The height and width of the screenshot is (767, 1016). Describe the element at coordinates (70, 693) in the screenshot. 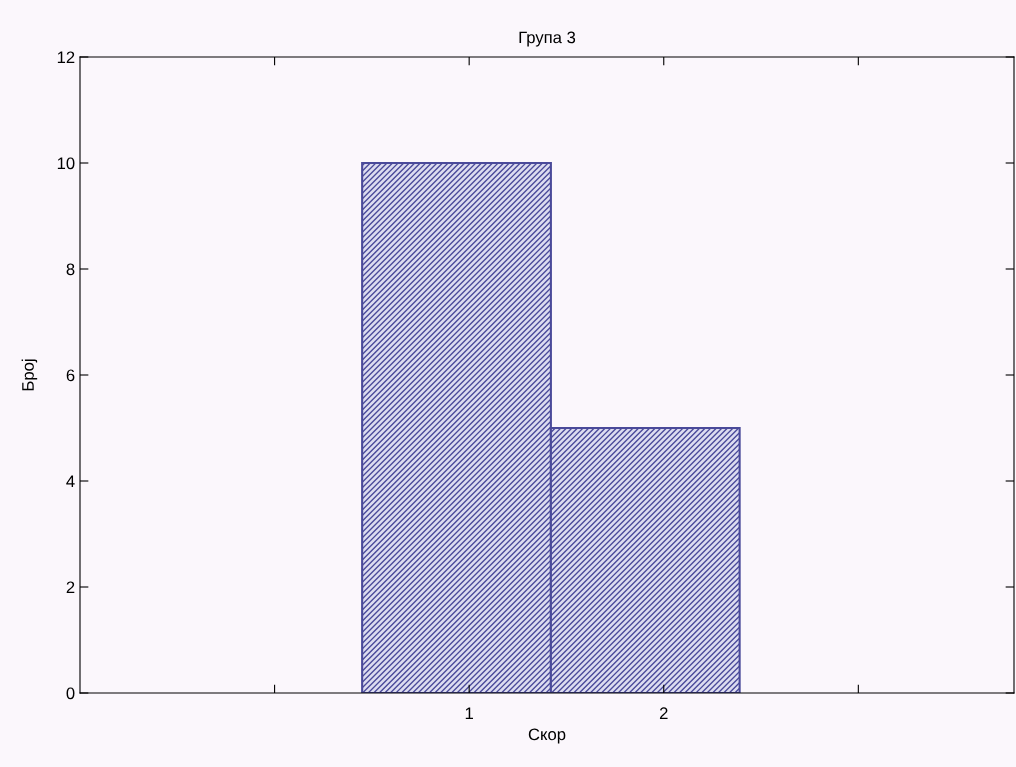

I see `y-tick-label: 0` at that location.